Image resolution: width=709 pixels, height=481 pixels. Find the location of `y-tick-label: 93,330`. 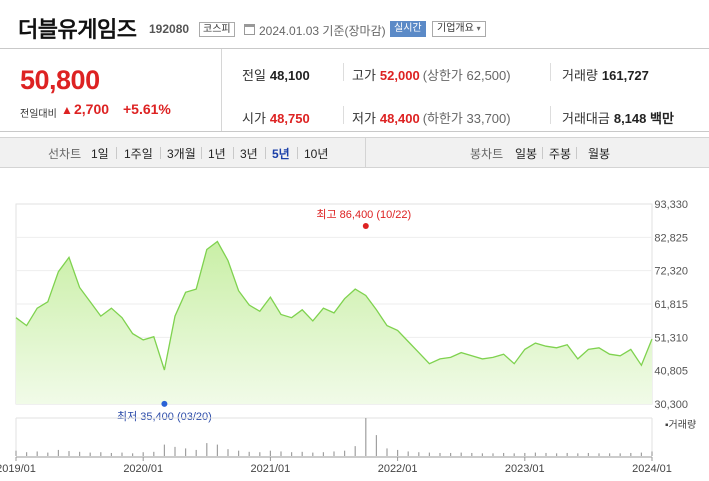

y-tick-label: 93,330 is located at coordinates (671, 205).